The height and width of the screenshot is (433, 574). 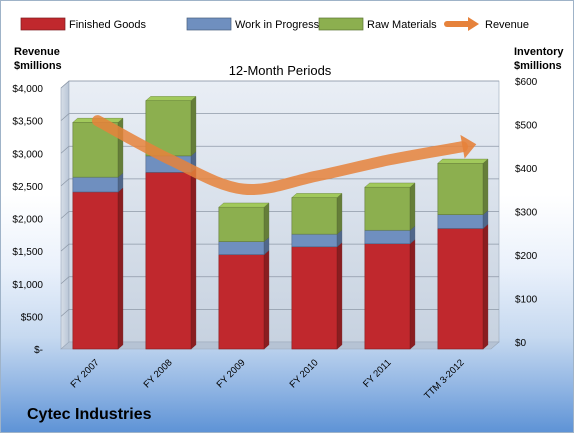 I want to click on left-tick-label: $1,500, so click(x=27, y=252).